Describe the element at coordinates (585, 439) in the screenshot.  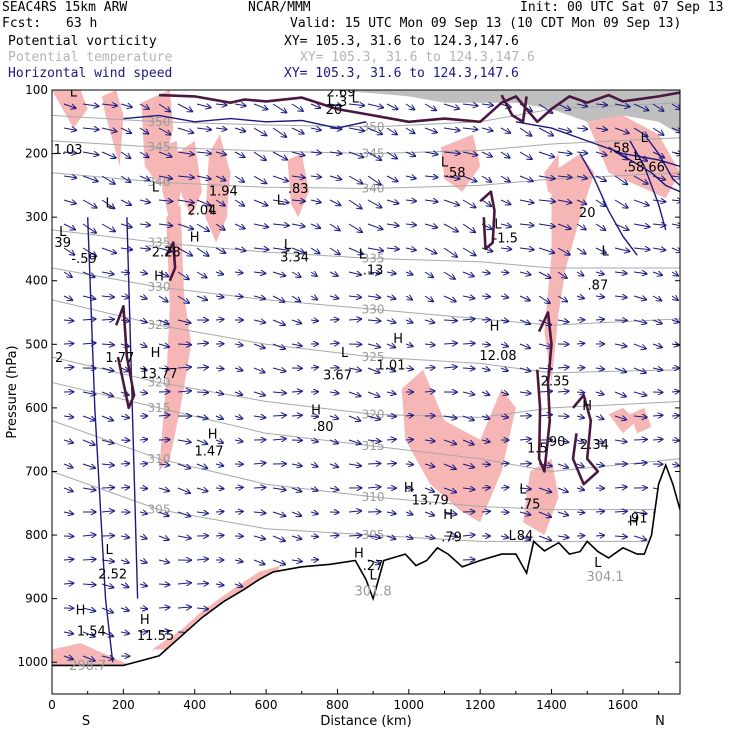
I see `pv-contour` at that location.